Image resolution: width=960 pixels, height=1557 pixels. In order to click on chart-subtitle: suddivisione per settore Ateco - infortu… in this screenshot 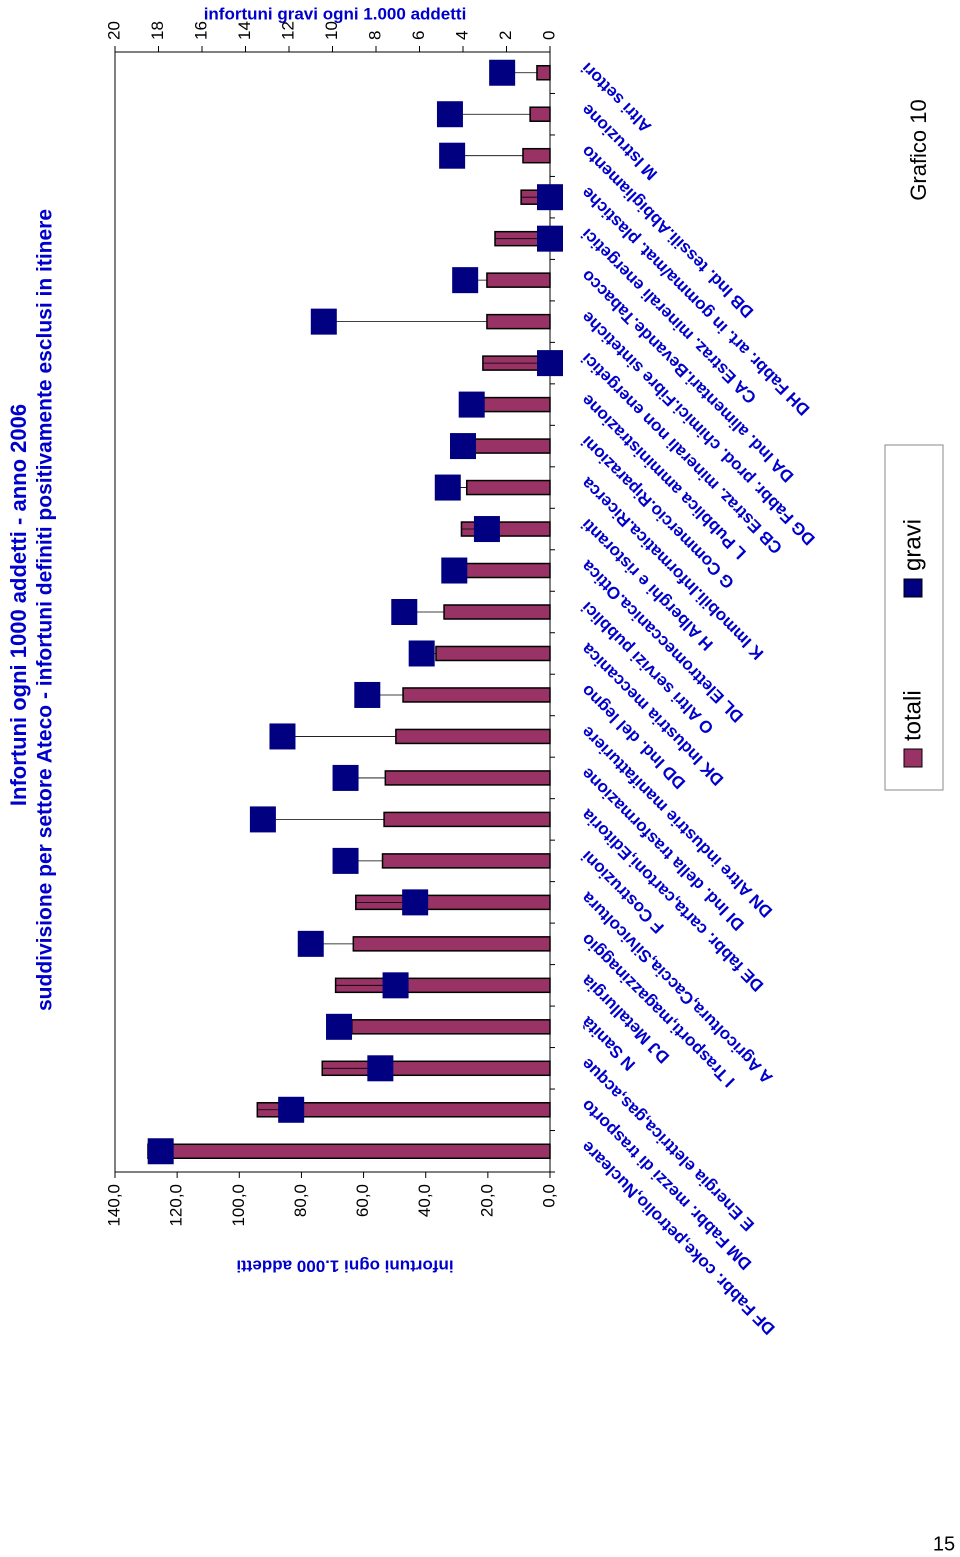, I will do `click(45, 610)`.